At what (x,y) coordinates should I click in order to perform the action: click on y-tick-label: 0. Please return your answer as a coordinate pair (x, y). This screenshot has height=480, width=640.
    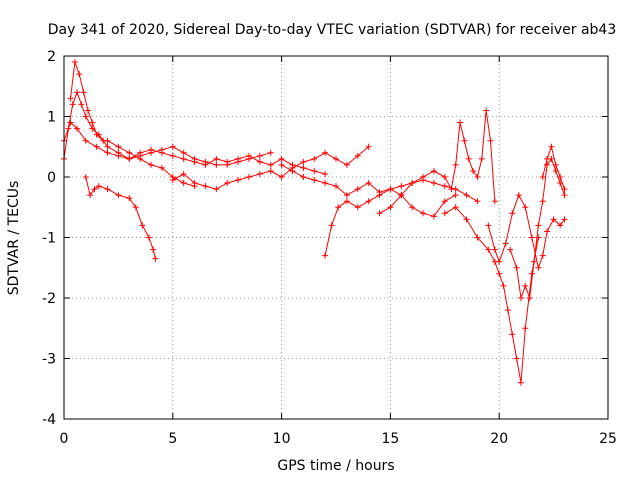
    Looking at the image, I should click on (51, 178).